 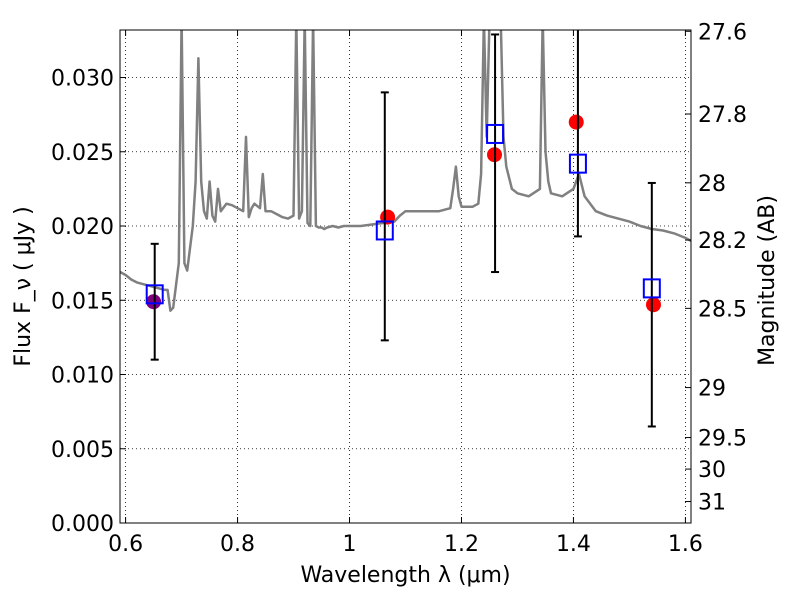 What do you see at coordinates (722, 32) in the screenshot?
I see `y2-tick-label: 27.6` at bounding box center [722, 32].